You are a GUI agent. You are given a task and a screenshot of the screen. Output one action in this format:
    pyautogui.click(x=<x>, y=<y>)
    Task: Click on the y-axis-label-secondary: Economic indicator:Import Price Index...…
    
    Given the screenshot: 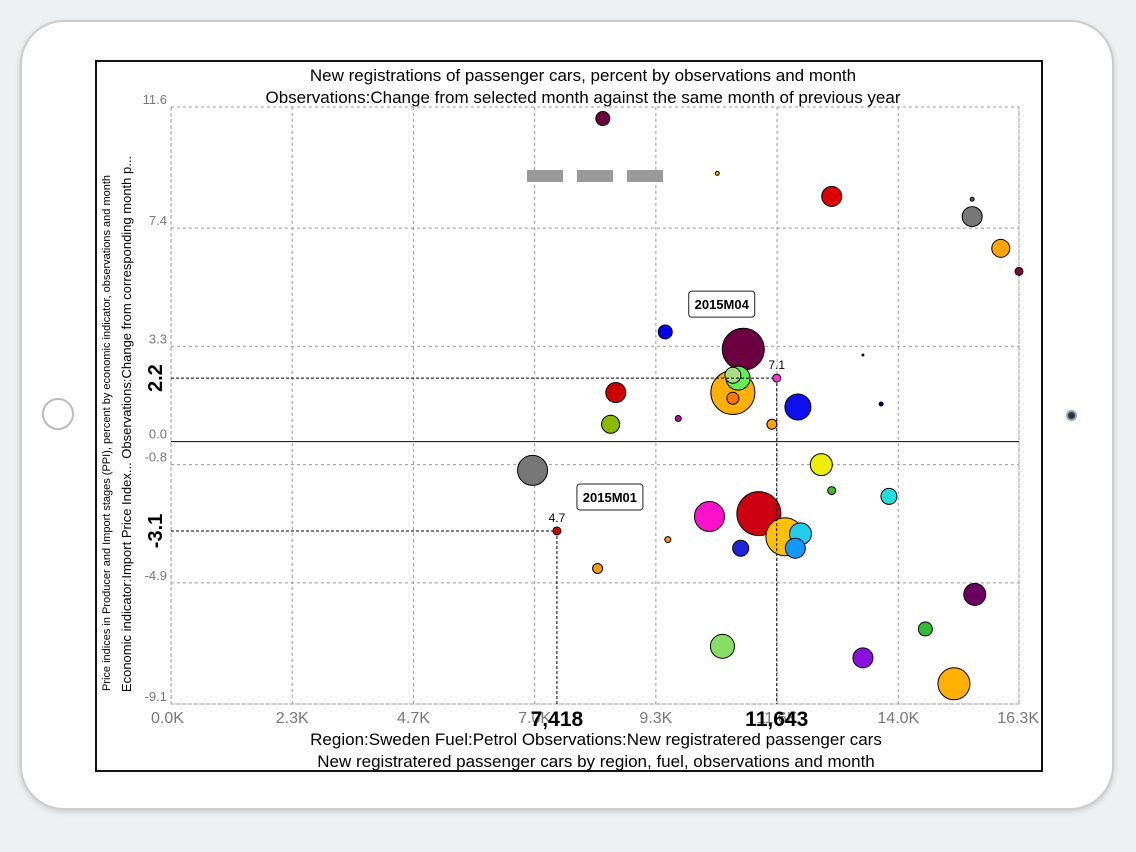 What is the action you would take?
    pyautogui.click(x=126, y=424)
    